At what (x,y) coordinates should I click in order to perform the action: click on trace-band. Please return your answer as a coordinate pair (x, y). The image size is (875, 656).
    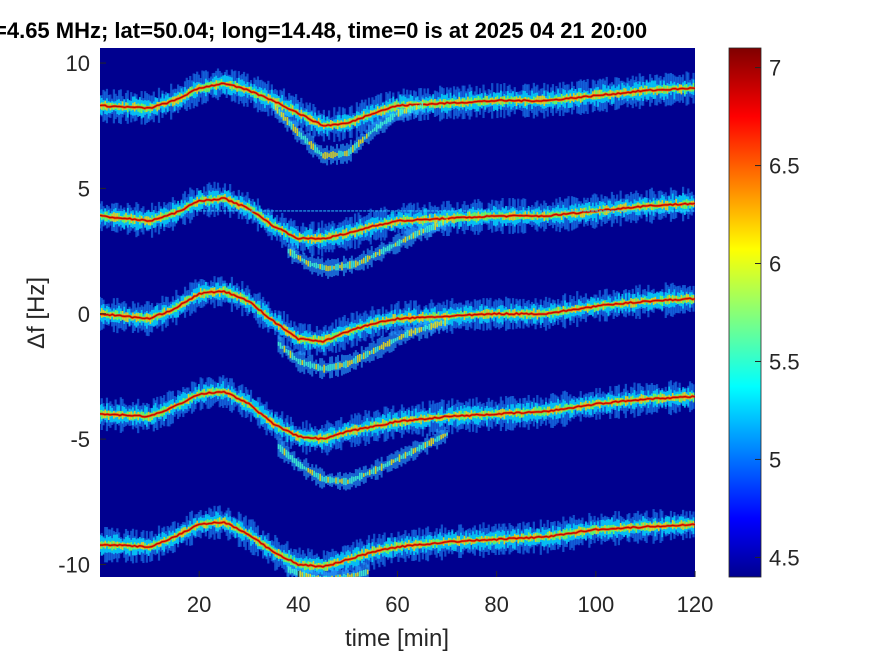
    Looking at the image, I should click on (397, 433).